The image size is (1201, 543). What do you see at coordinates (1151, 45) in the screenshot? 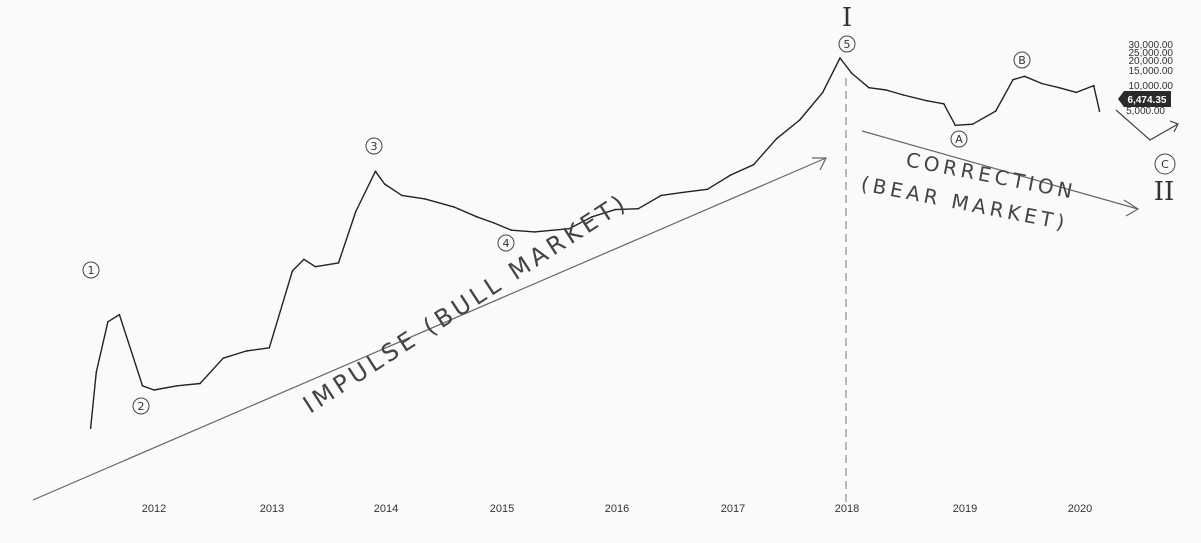
I see `price-tick-30000: 30,000.00` at bounding box center [1151, 45].